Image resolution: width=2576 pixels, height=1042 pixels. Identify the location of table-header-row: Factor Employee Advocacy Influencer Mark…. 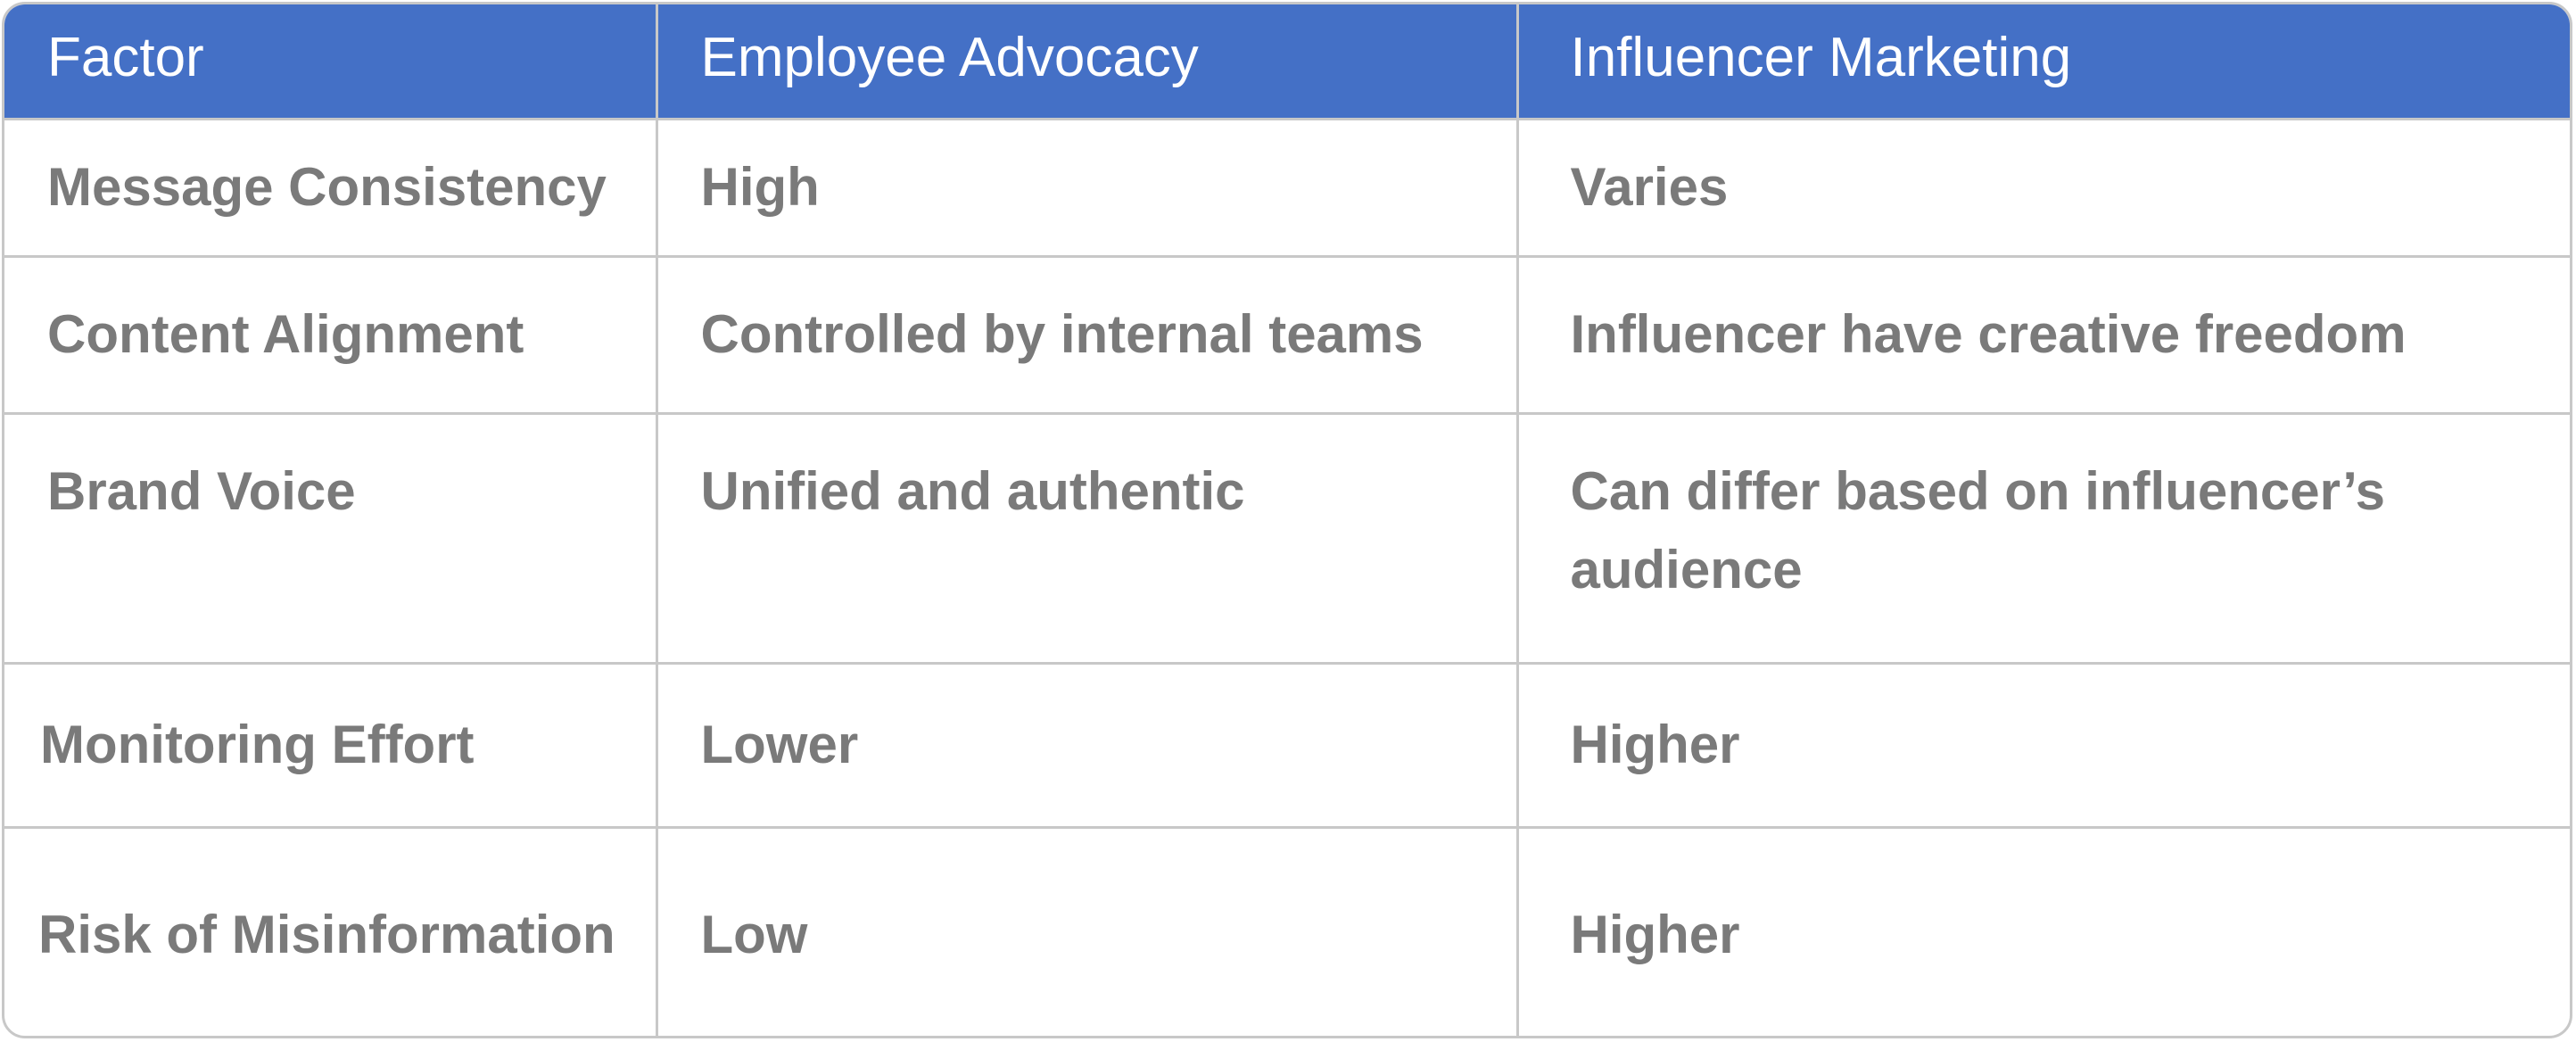
(1287, 61).